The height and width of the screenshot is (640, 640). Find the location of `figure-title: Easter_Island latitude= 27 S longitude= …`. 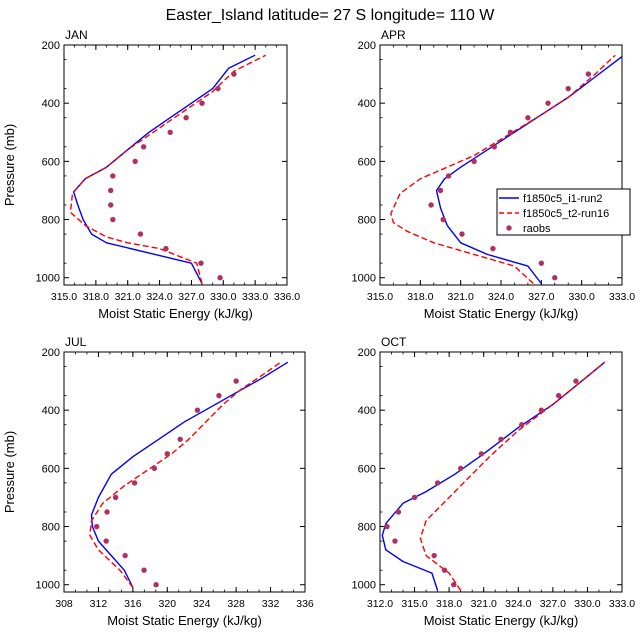

figure-title: Easter_Island latitude= 27 S longitude= … is located at coordinates (331, 15).